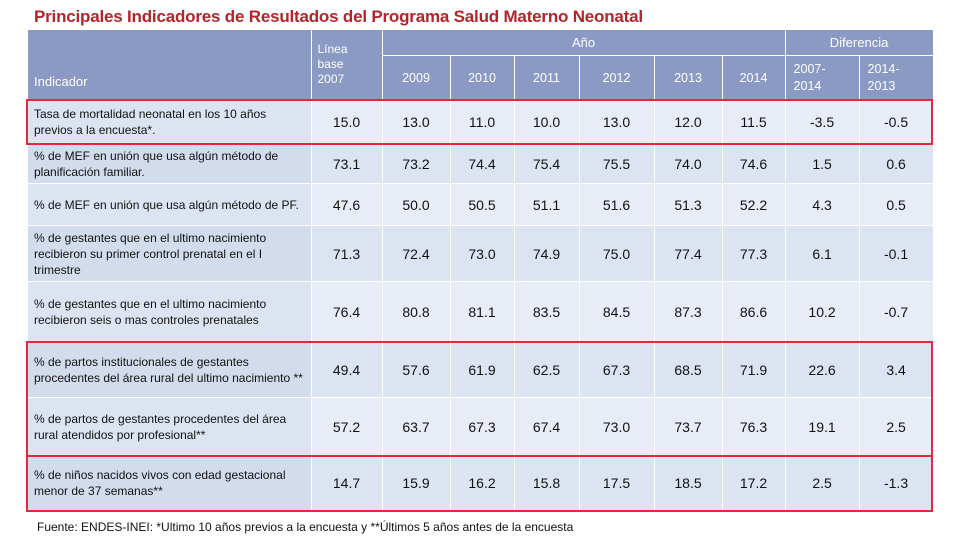  What do you see at coordinates (754, 77) in the screenshot?
I see `year-header: 2014` at bounding box center [754, 77].